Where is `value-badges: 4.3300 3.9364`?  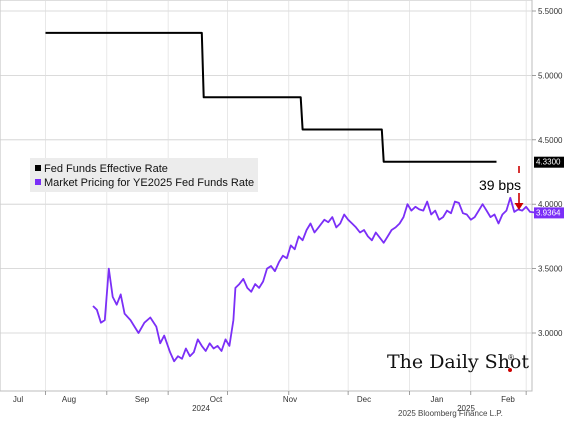
value-badges: 4.3300 3.9364 is located at coordinates (549, 187).